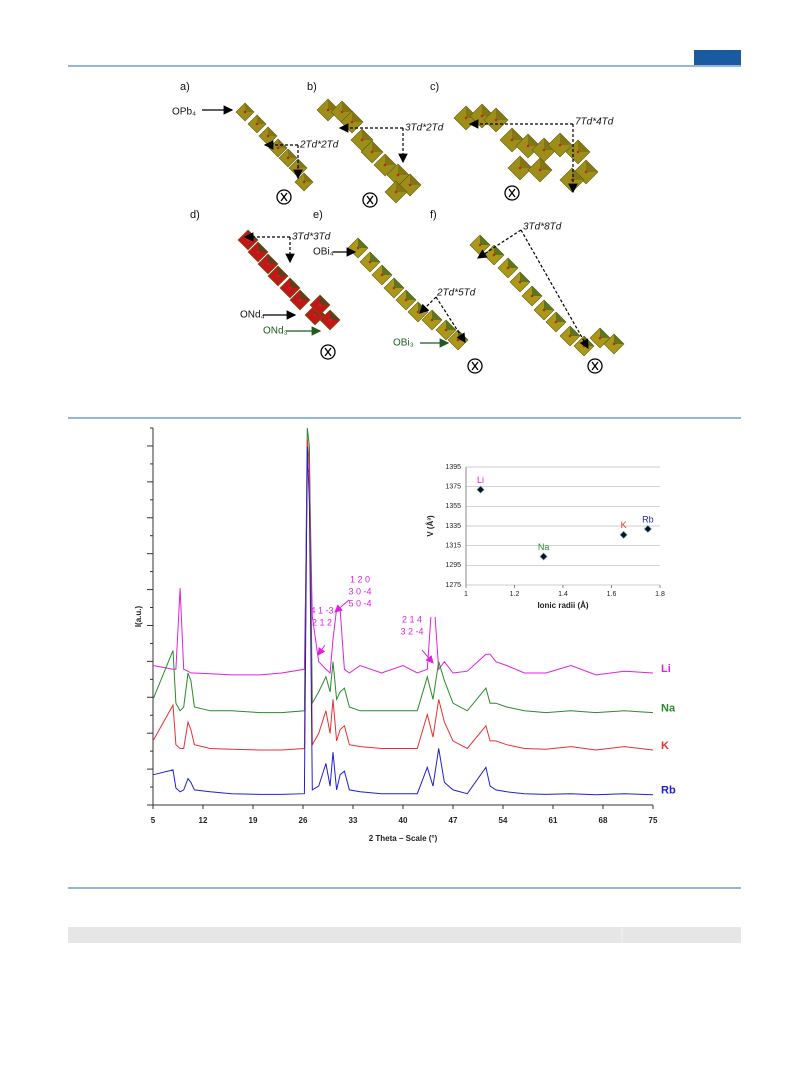 The image size is (809, 1067). What do you see at coordinates (668, 791) in the screenshot?
I see `series-label: Rb` at bounding box center [668, 791].